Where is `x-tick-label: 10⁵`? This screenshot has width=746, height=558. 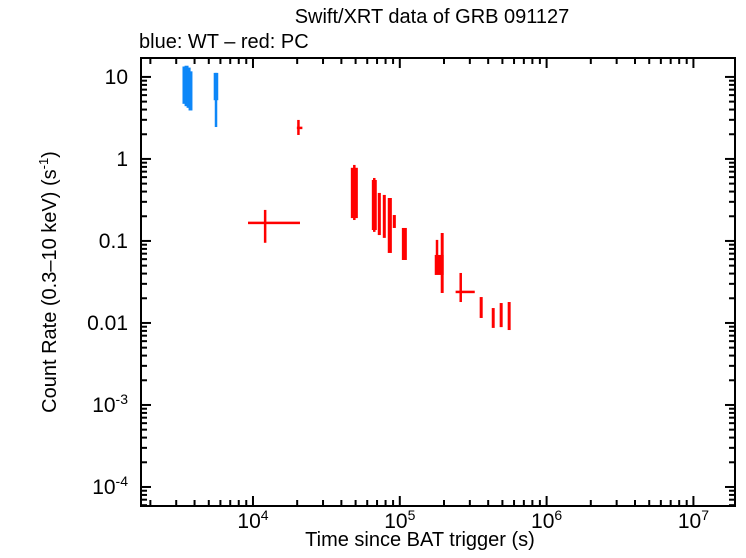 x-tick-label: 10⁵ is located at coordinates (399, 520).